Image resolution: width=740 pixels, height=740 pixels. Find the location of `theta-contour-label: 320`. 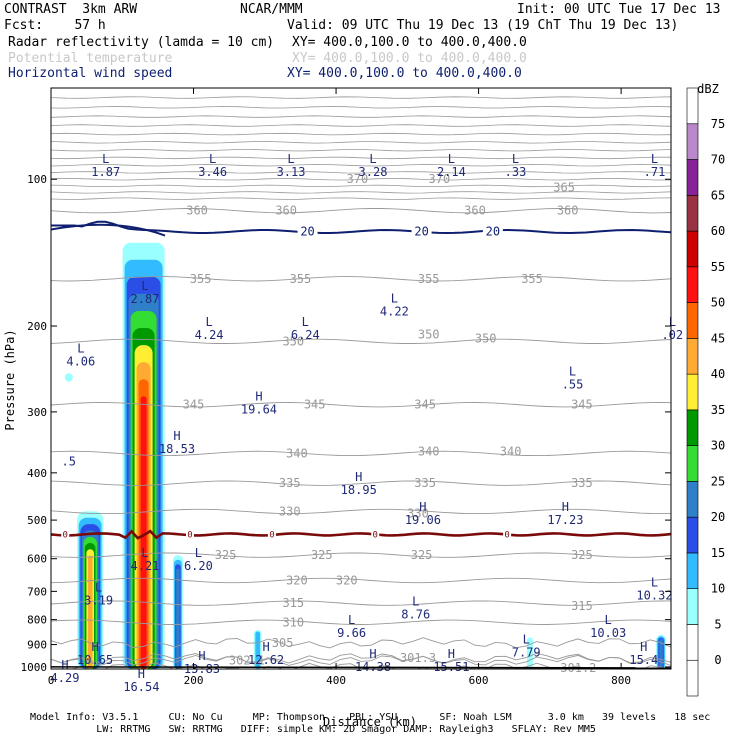

theta-contour-label: 320 is located at coordinates (297, 580).